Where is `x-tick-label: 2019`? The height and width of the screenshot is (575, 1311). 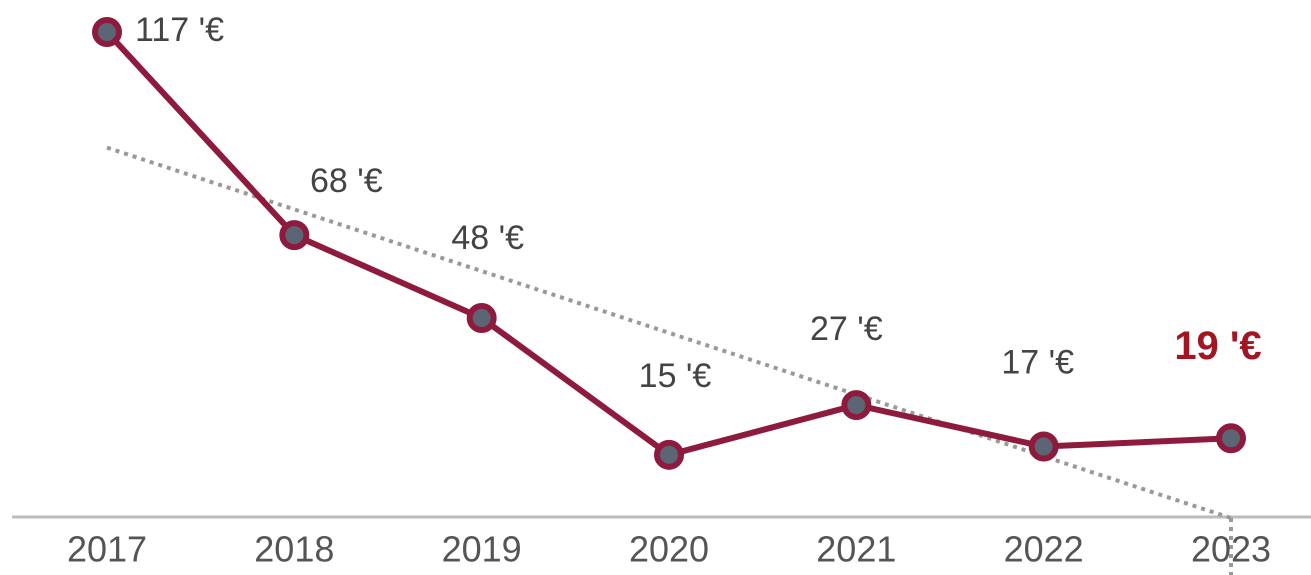 x-tick-label: 2019 is located at coordinates (482, 549).